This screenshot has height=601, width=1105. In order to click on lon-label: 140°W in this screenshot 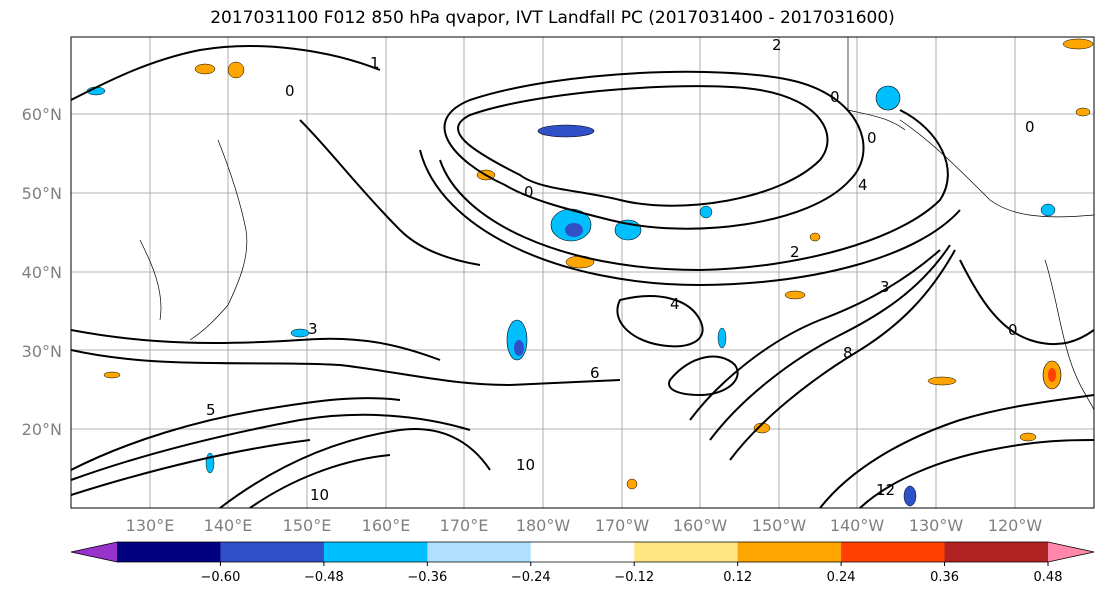, I will do `click(857, 525)`.